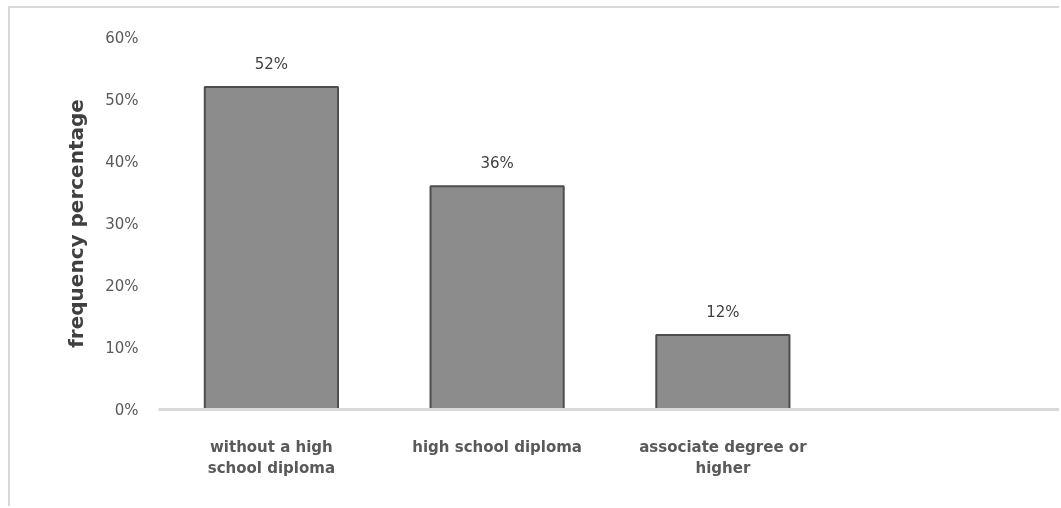 Image resolution: width=1061 pixels, height=508 pixels. I want to click on y-tick-label: 0%, so click(126, 409).